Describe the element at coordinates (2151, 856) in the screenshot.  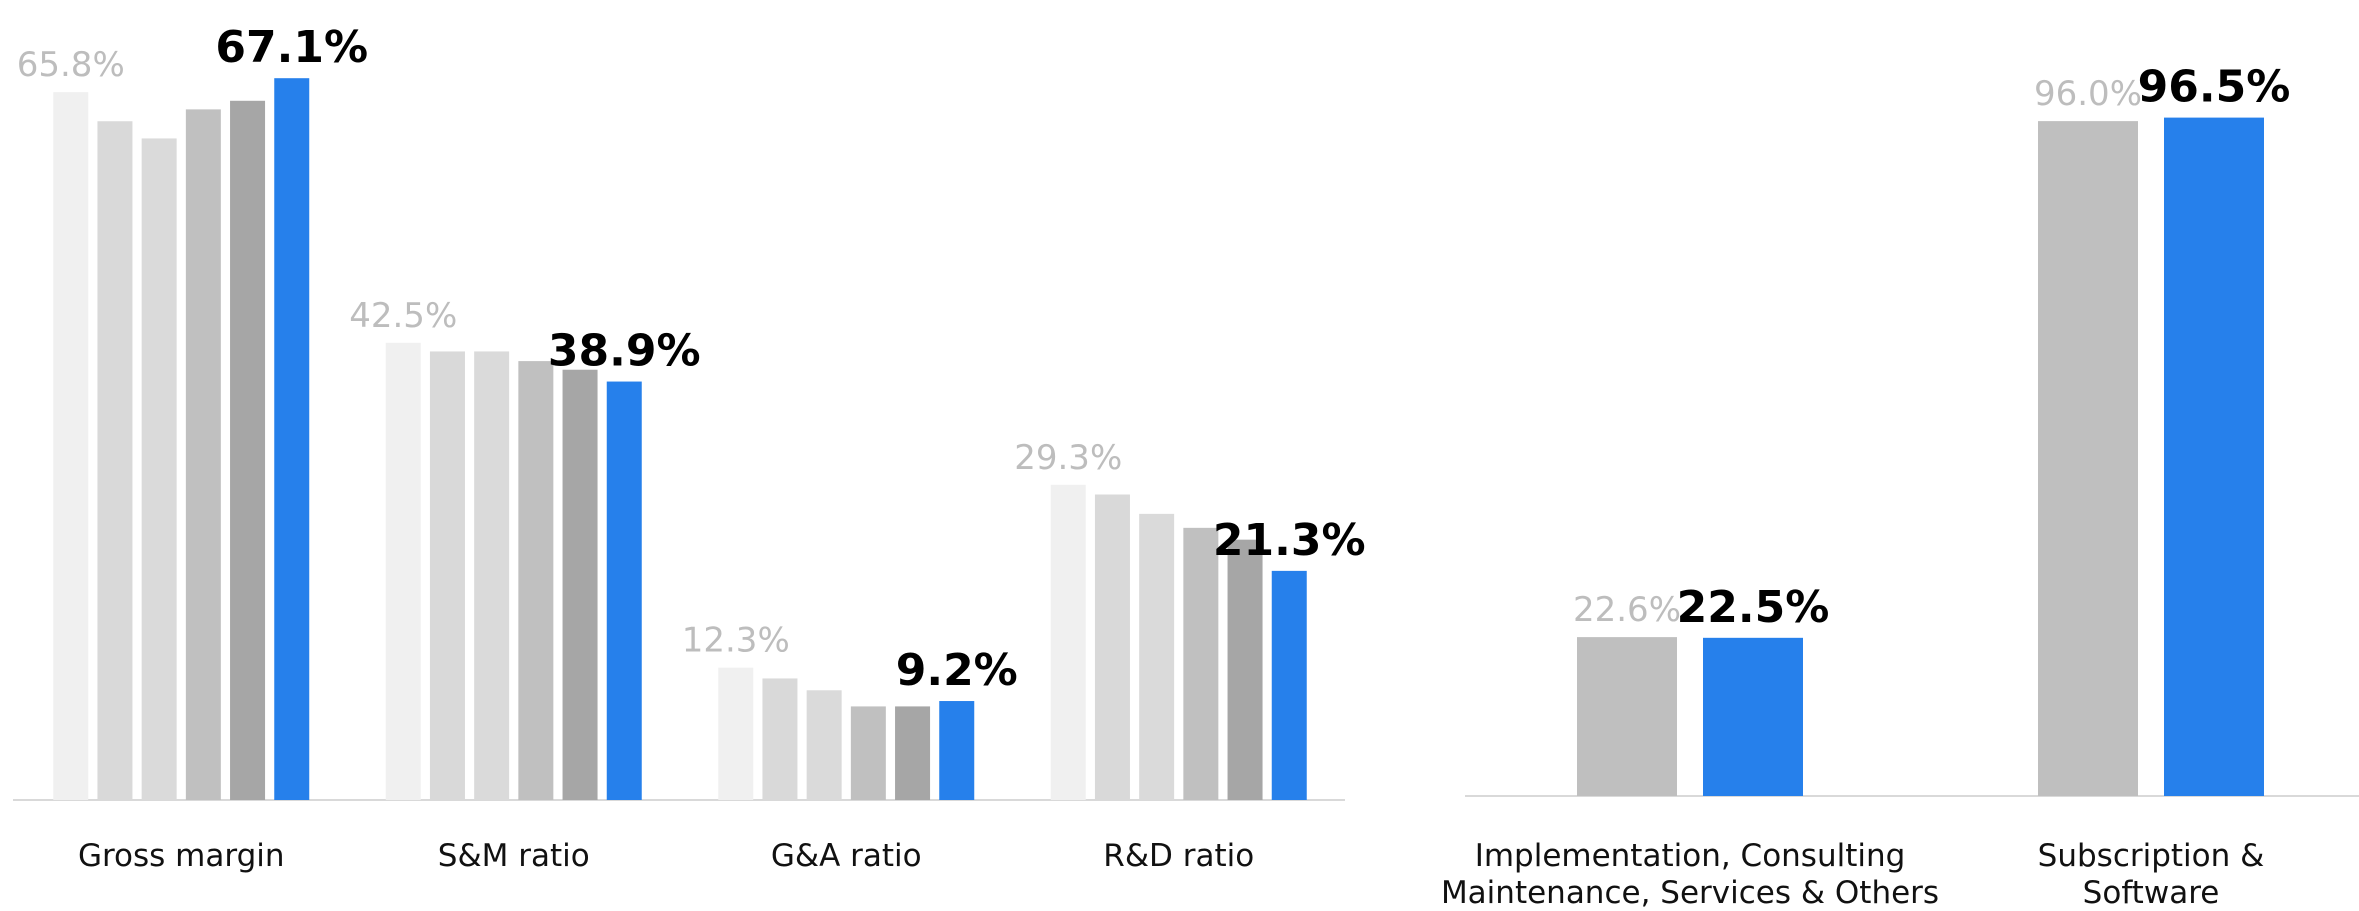
I see `x-tick-label: Subscription &` at that location.